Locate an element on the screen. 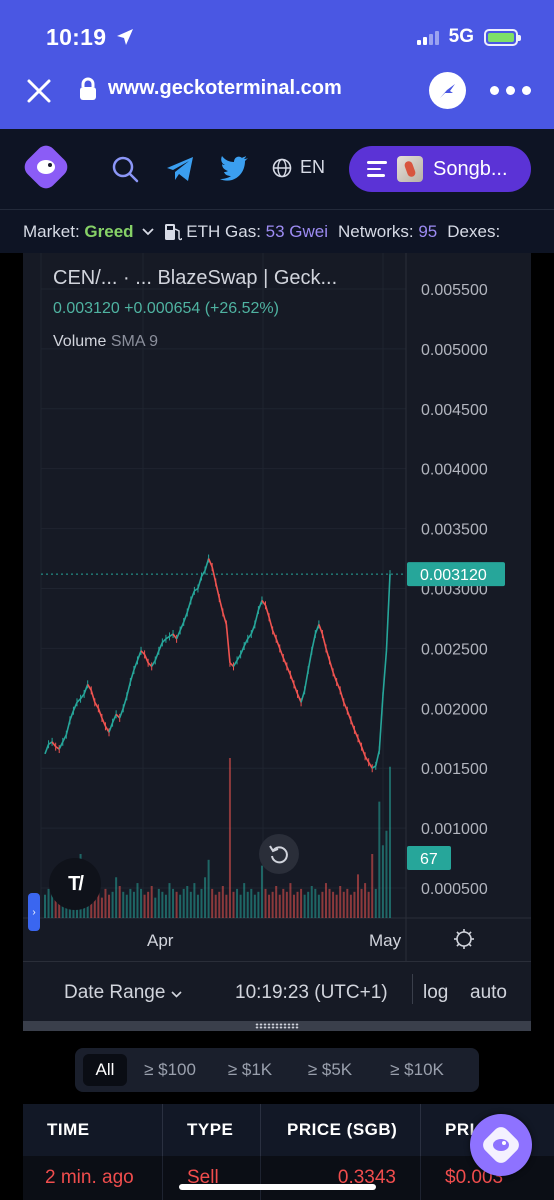 Image resolution: width=554 pixels, height=1200 pixels. chart-clock: 10:19:23 (UTC+1) is located at coordinates (311, 992).